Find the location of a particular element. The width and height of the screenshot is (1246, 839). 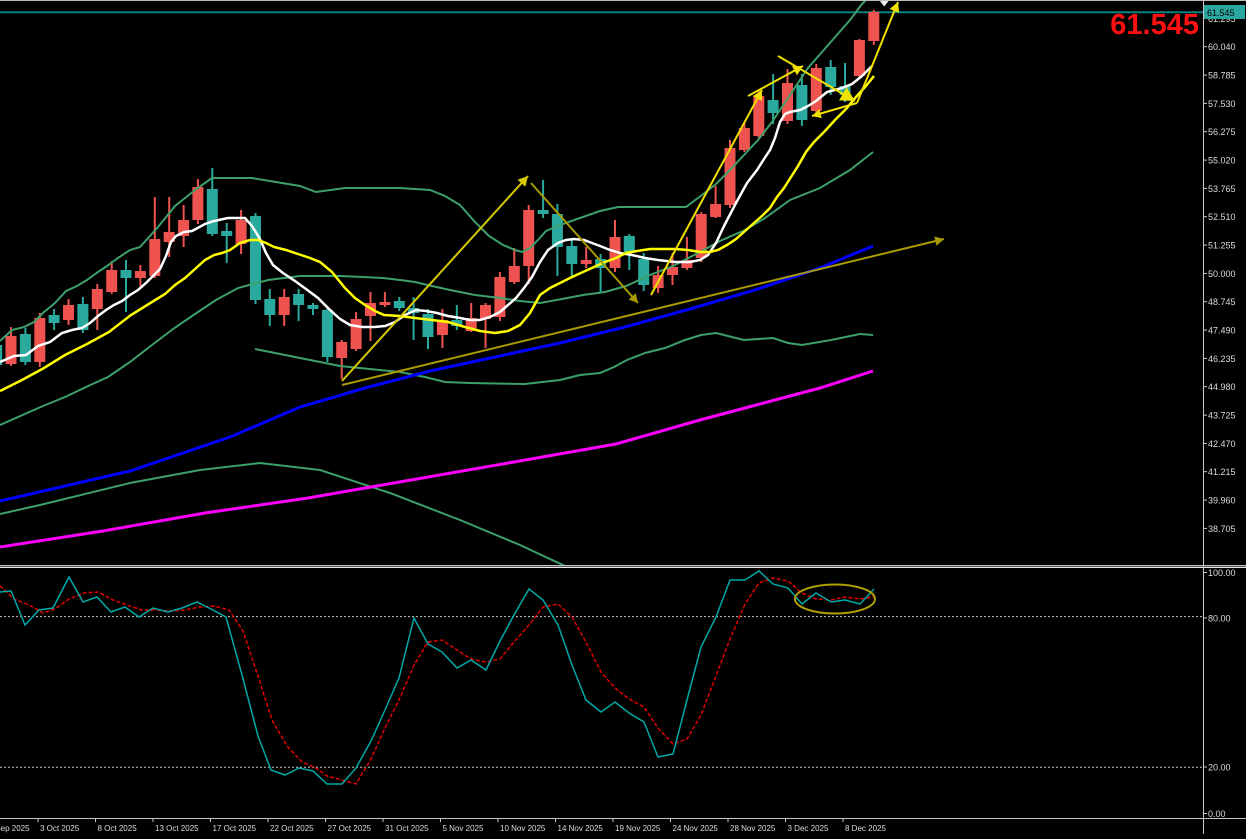

svg-text: 3 Oct 2025 is located at coordinates (60, 828).